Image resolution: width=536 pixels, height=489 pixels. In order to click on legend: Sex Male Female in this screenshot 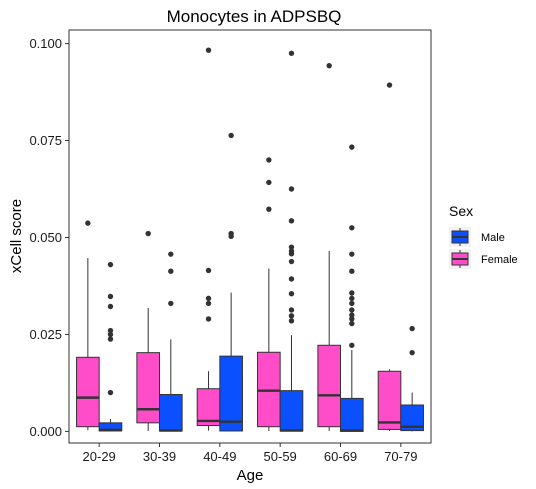, I will do `click(483, 236)`.